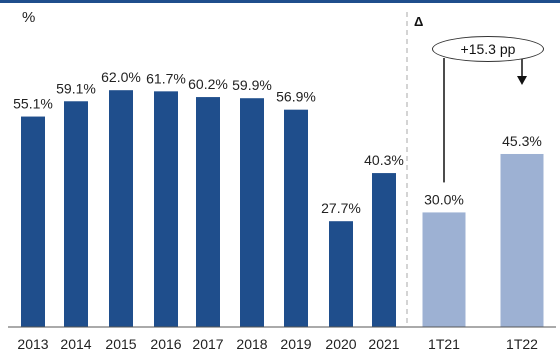  What do you see at coordinates (444, 344) in the screenshot?
I see `x-tick-1t21: 1T21` at bounding box center [444, 344].